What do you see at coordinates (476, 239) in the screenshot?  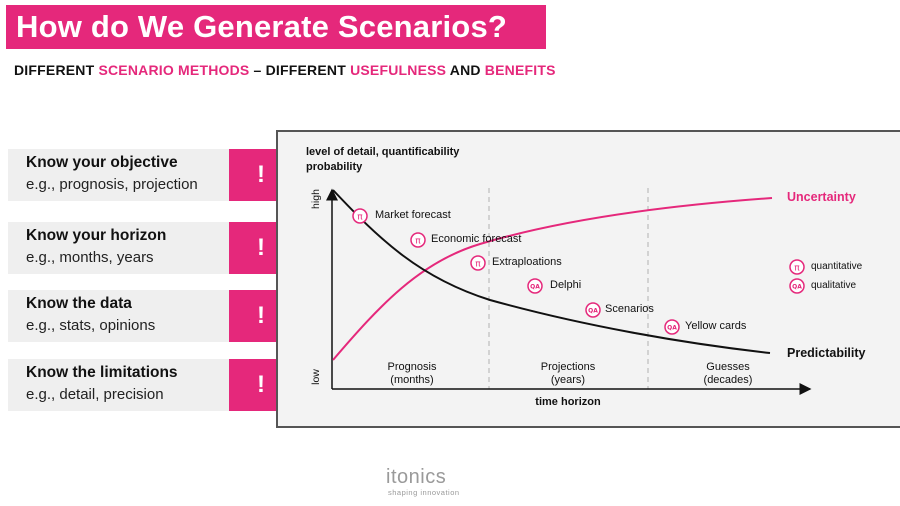 I see `method-label: Economic forecast` at bounding box center [476, 239].